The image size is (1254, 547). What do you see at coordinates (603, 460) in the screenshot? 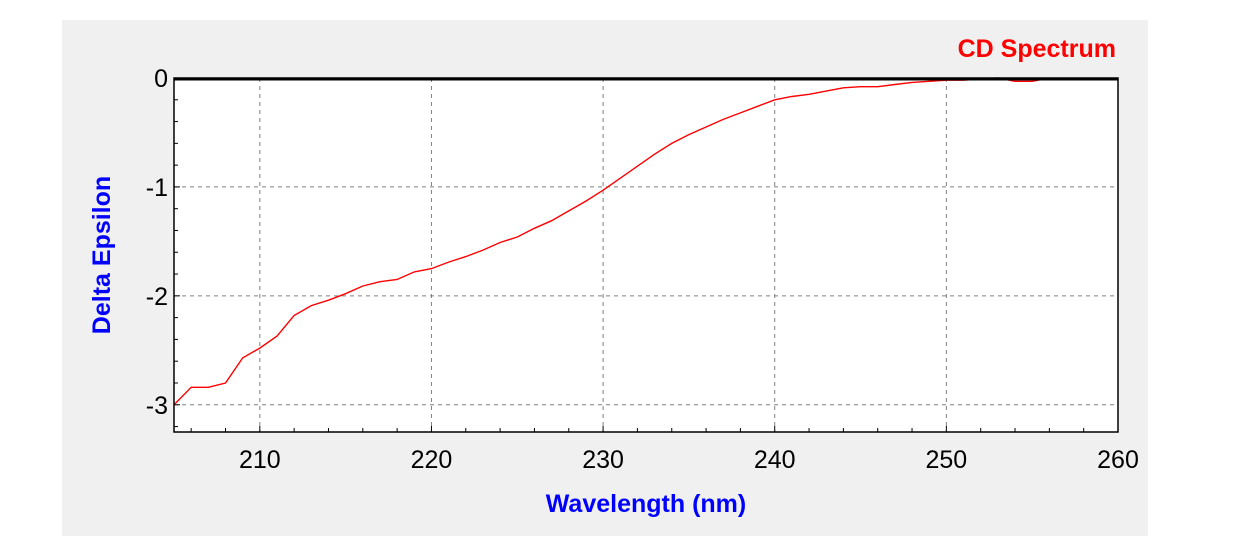
I see `x-tick-label-230: 230` at bounding box center [603, 460].